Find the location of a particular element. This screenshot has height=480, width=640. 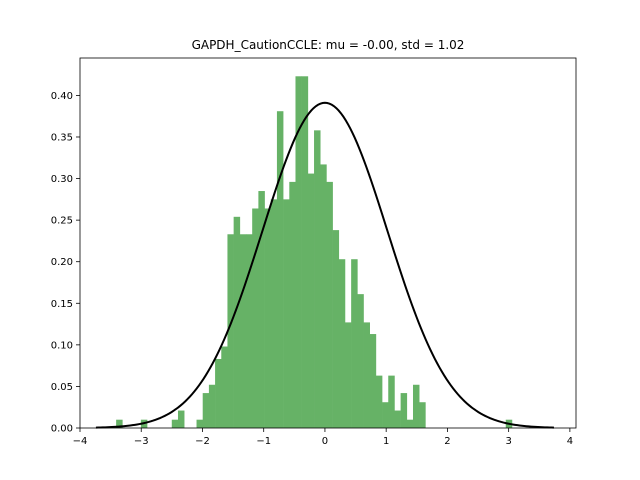

x-tick-label: 3 is located at coordinates (508, 441).